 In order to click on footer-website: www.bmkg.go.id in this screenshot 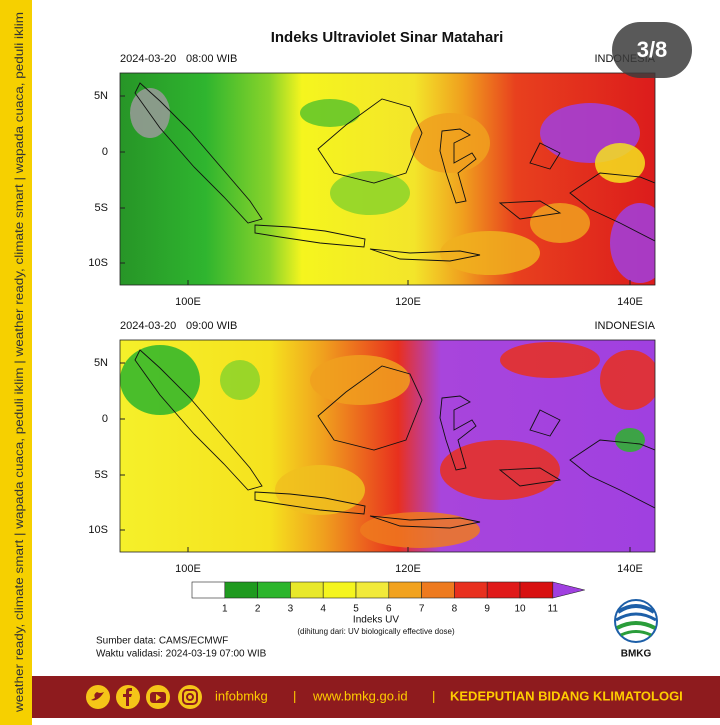, I will do `click(360, 695)`.